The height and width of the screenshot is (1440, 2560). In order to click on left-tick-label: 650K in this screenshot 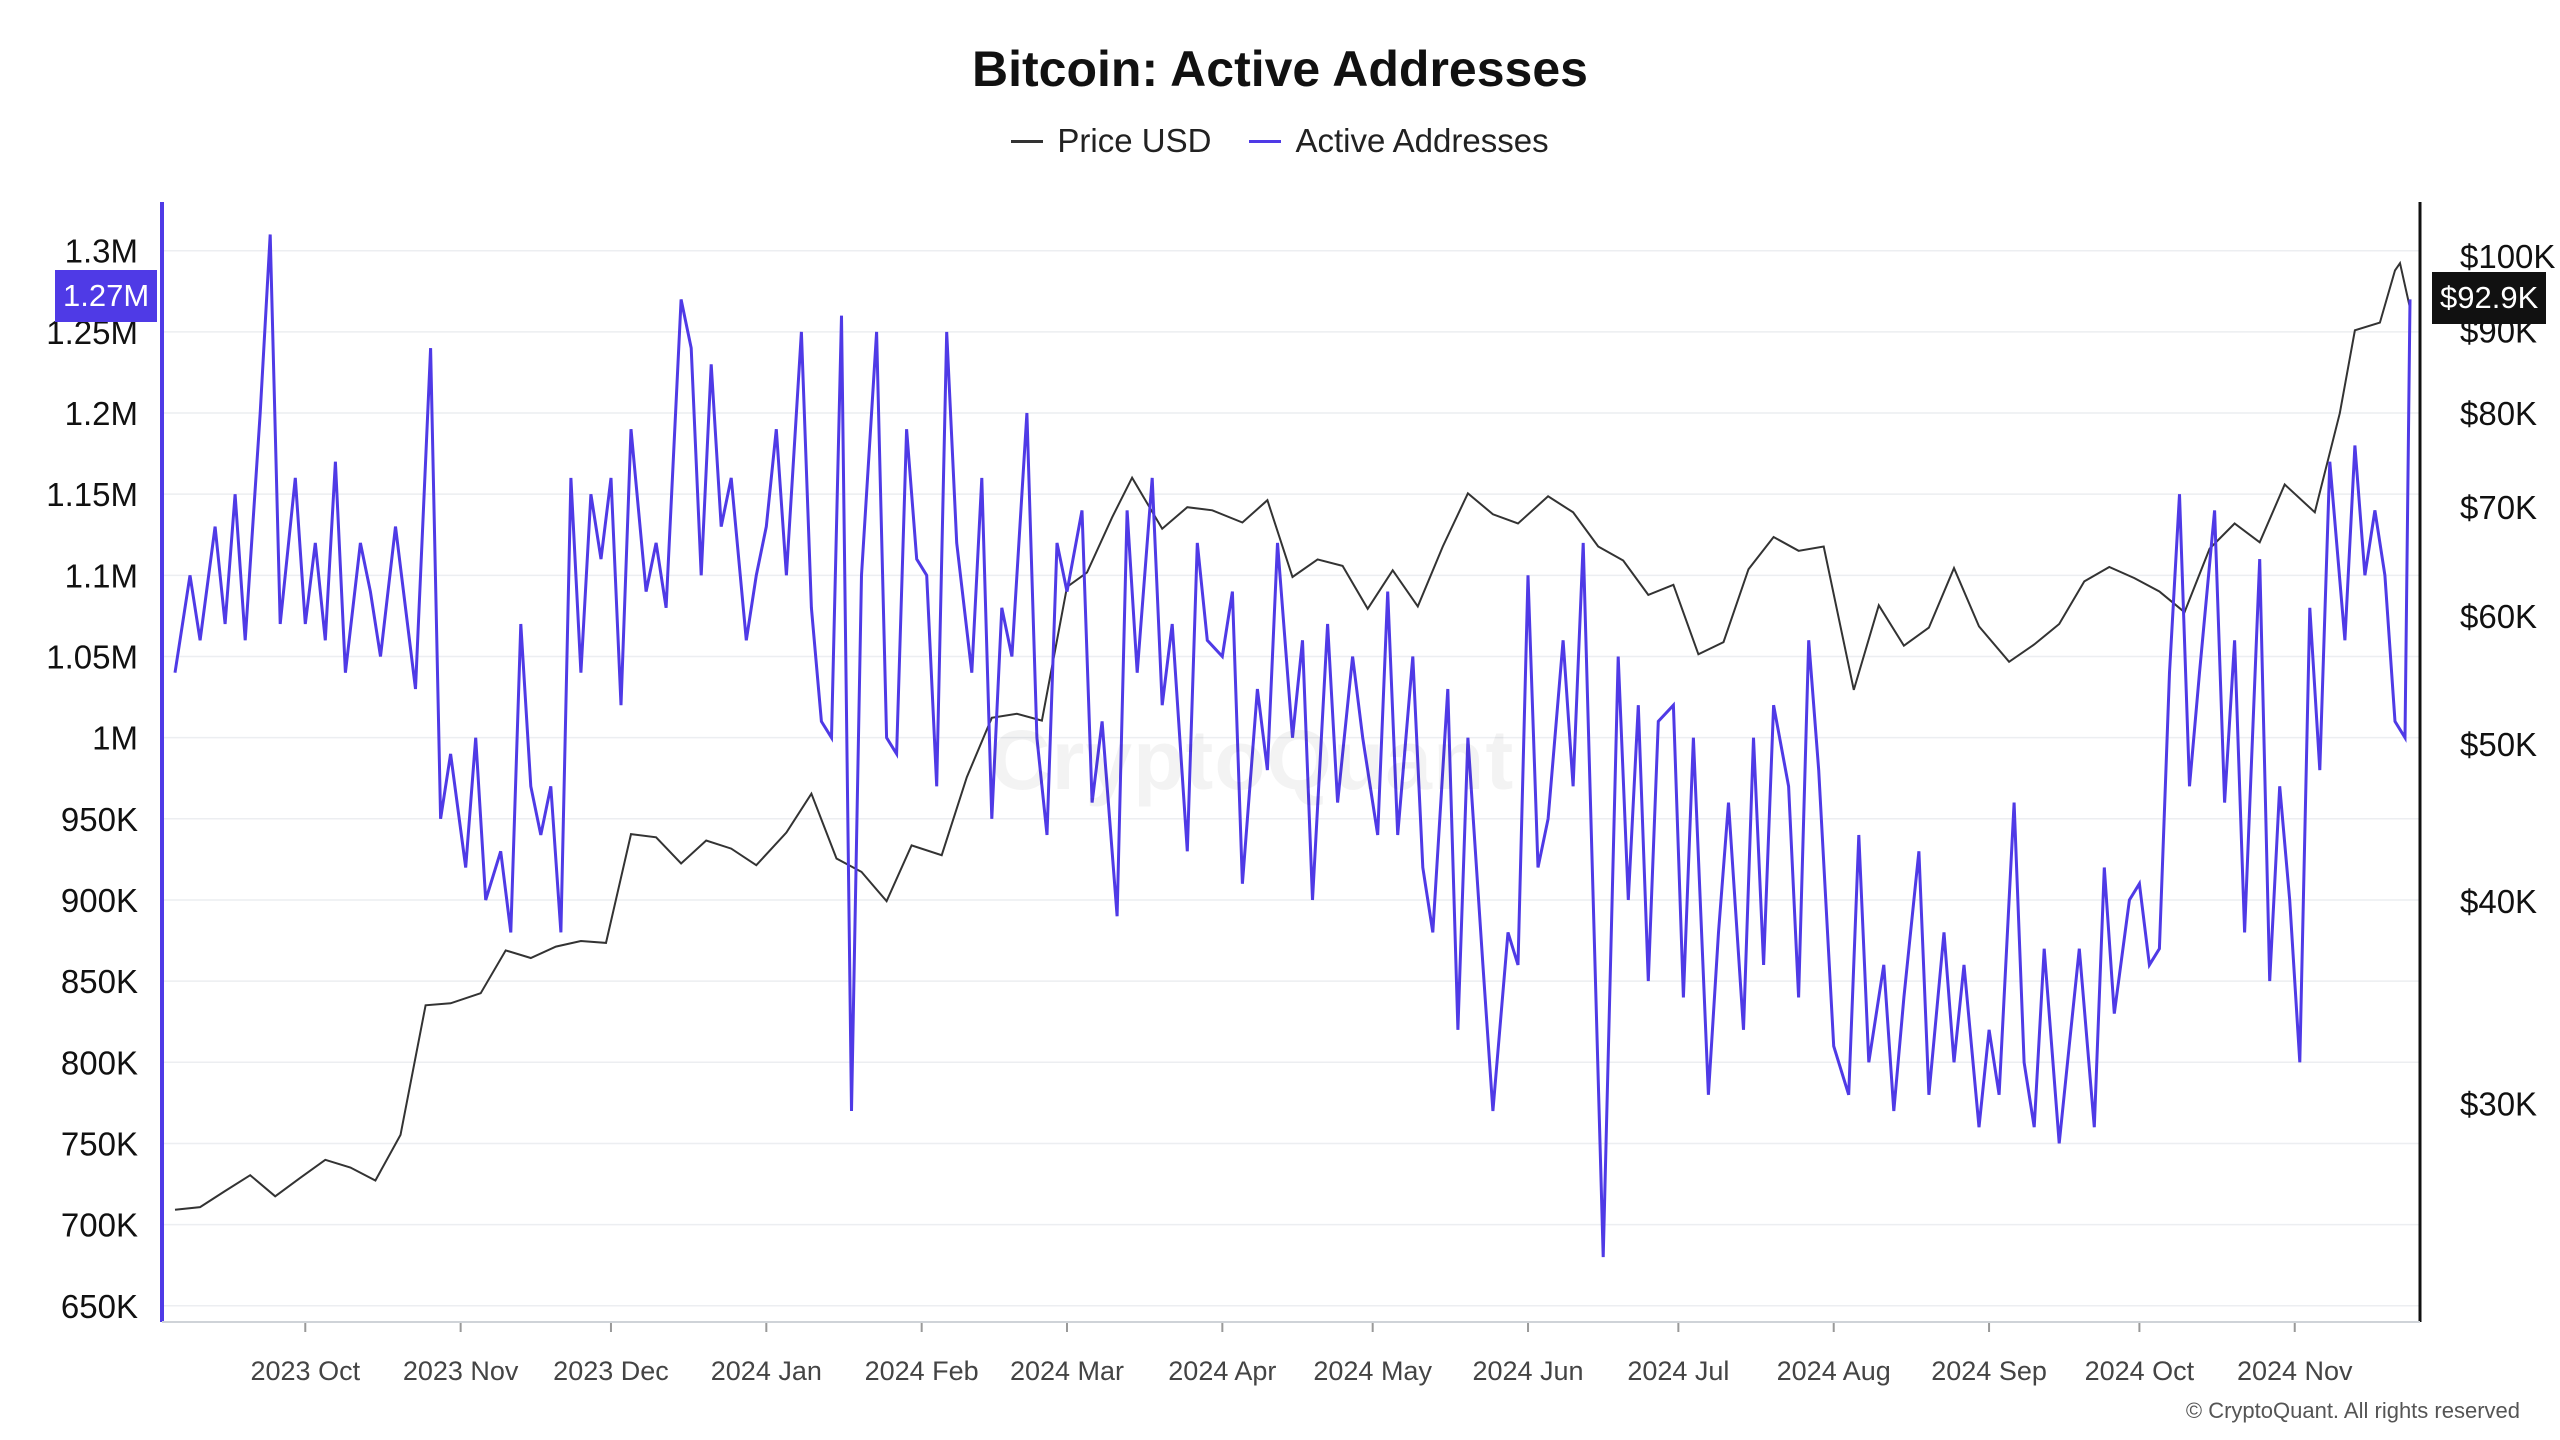, I will do `click(99, 1306)`.